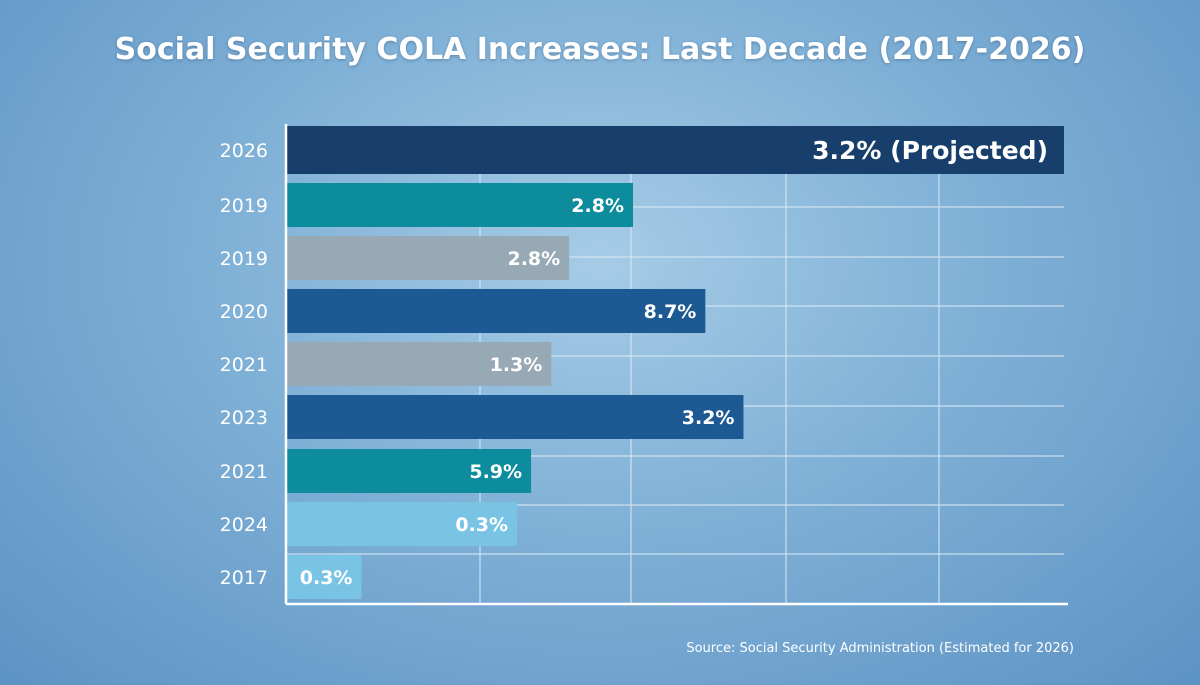 Image resolution: width=1200 pixels, height=685 pixels. Describe the element at coordinates (516, 365) in the screenshot. I see `data-label: 1.3%` at that location.